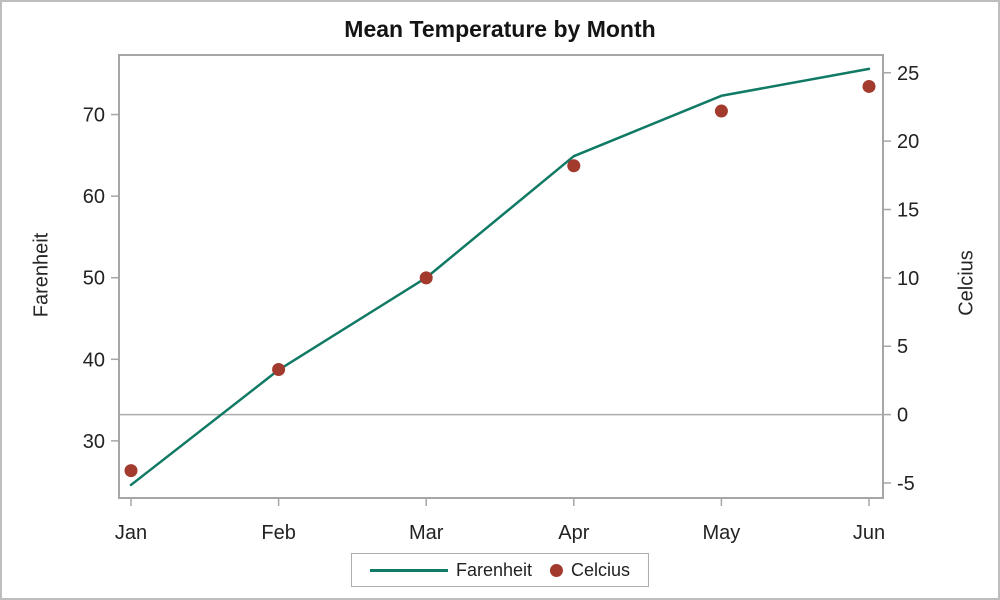 This screenshot has width=1000, height=600. Describe the element at coordinates (408, 570) in the screenshot. I see `legend-line-swatch-fahrenheit` at that location.